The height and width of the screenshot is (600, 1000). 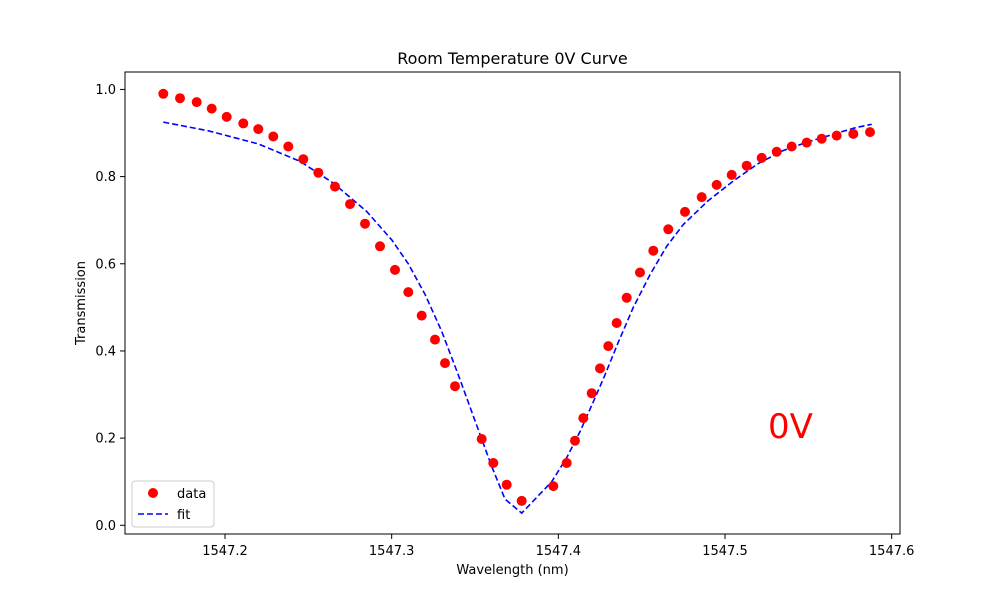 I want to click on voltage-annotation: 0V, so click(x=790, y=427).